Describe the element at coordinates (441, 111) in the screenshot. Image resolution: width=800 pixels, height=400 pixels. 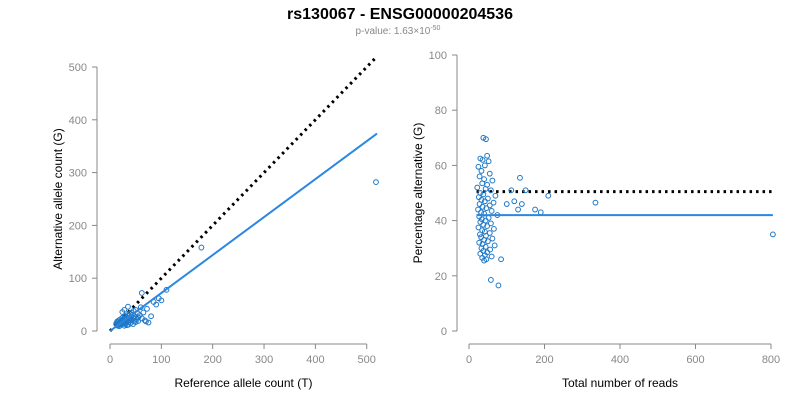
I see `right-y-tick-label: 80` at that location.